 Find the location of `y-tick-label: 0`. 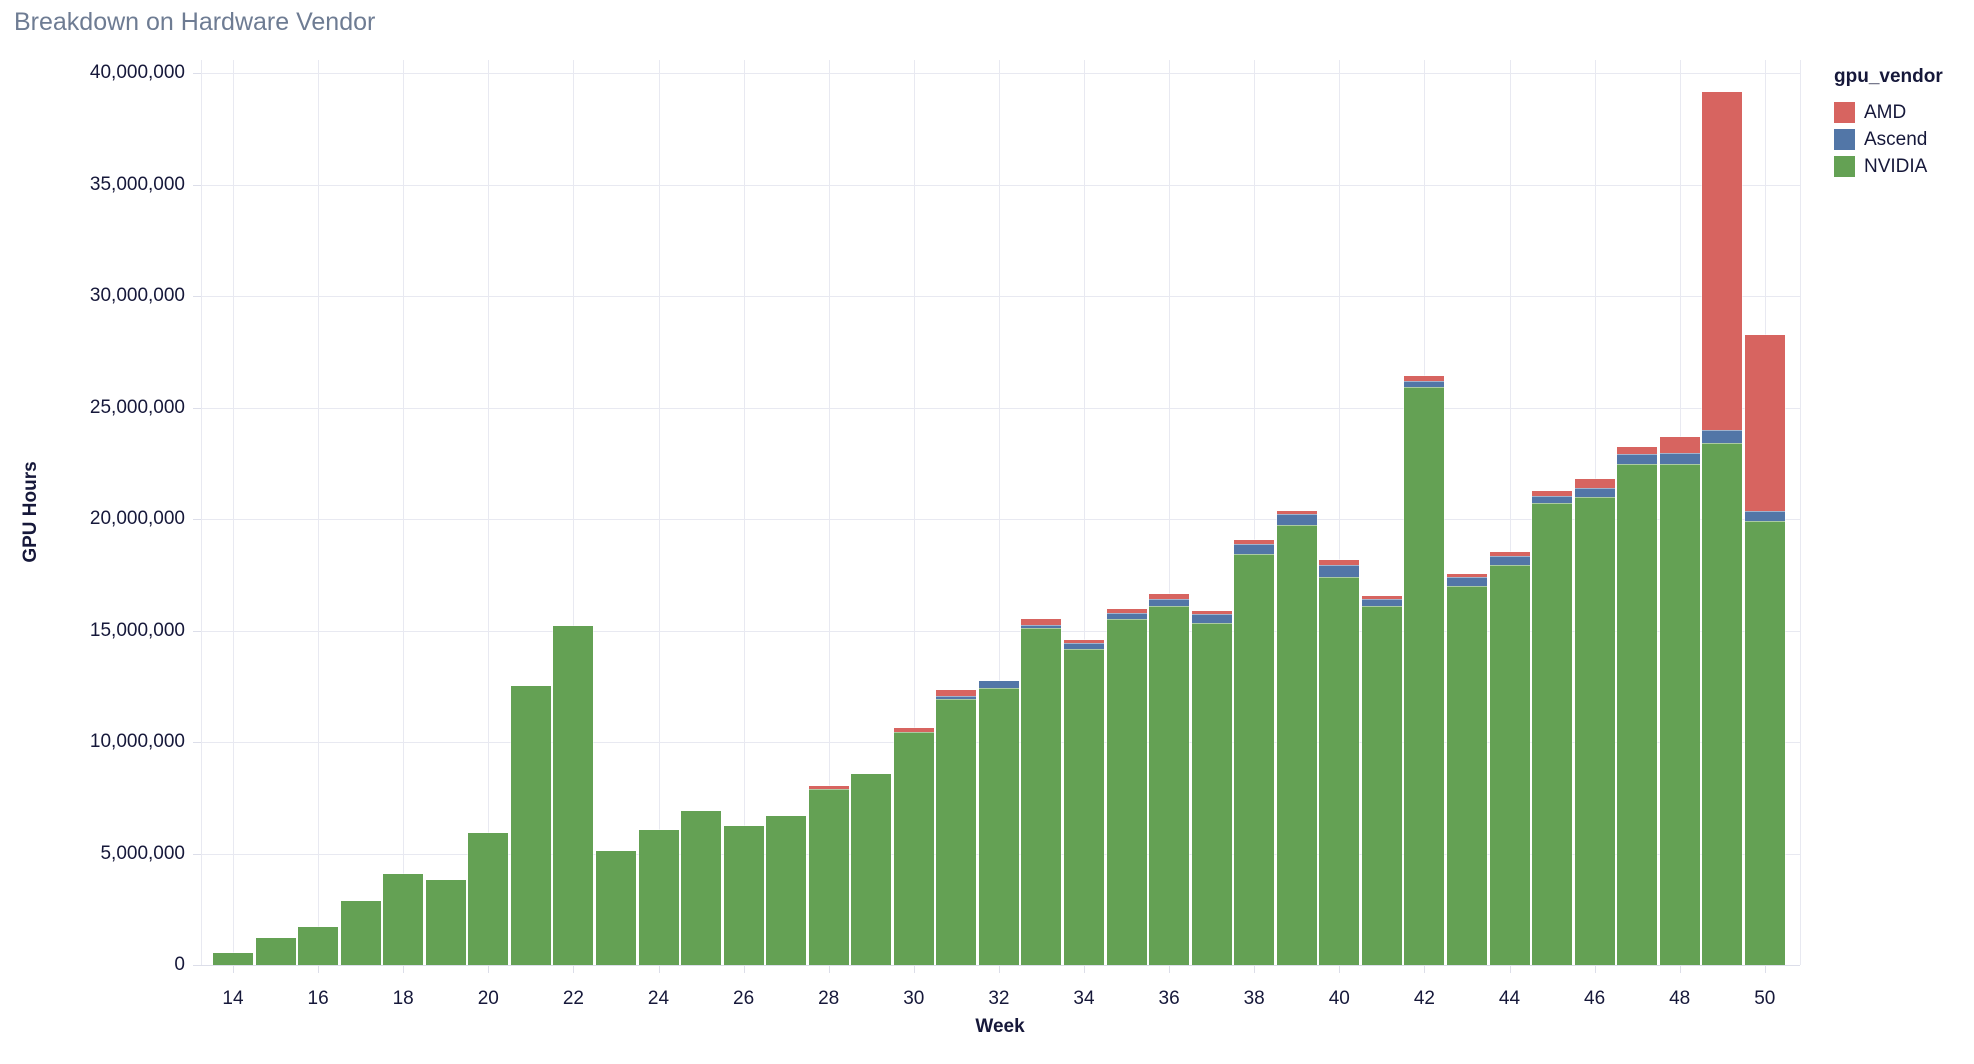

y-tick-label: 0 is located at coordinates (179, 964).